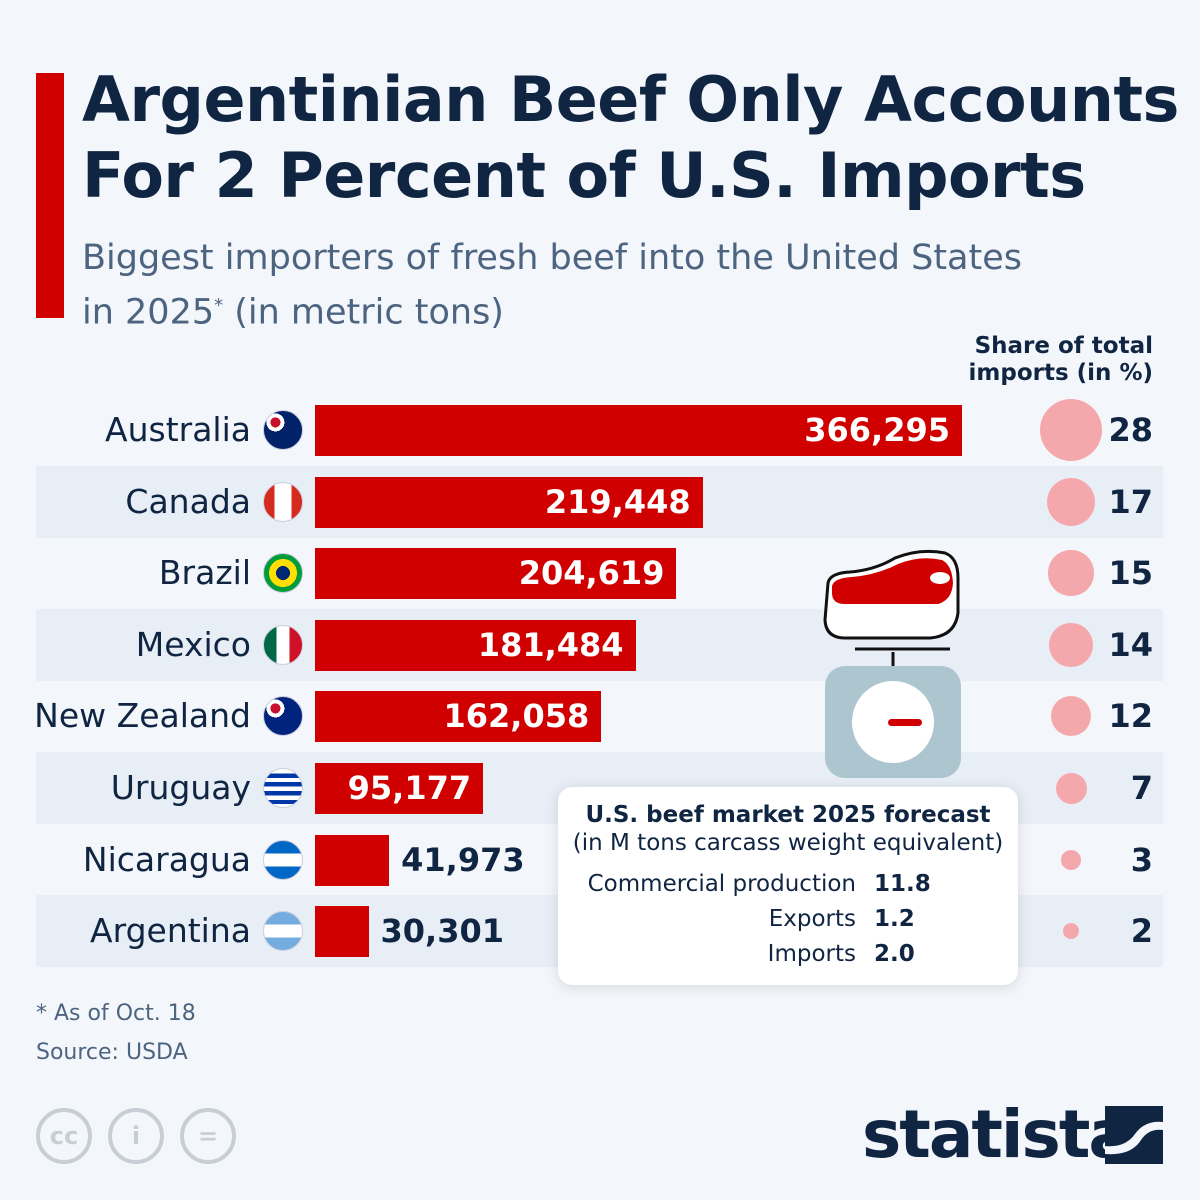  I want to click on subtitle-unit: (in metric tons), so click(363, 312).